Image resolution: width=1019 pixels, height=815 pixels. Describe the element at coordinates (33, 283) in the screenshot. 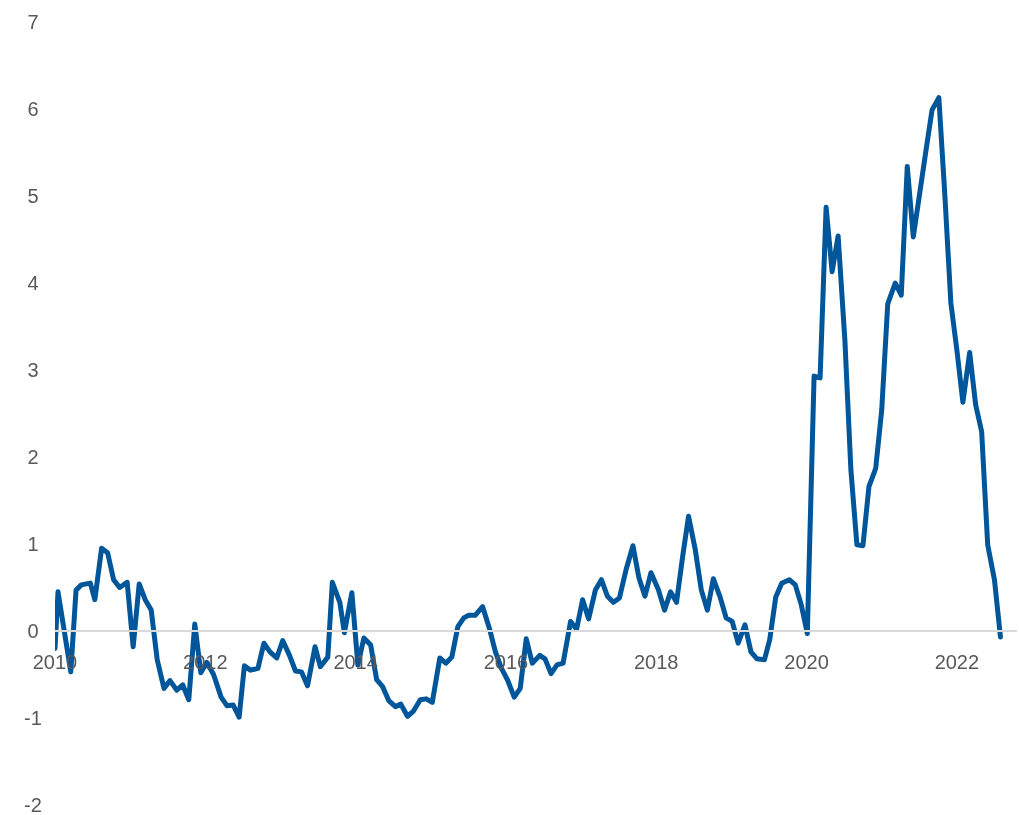

I see `y-tick-label: 4` at that location.